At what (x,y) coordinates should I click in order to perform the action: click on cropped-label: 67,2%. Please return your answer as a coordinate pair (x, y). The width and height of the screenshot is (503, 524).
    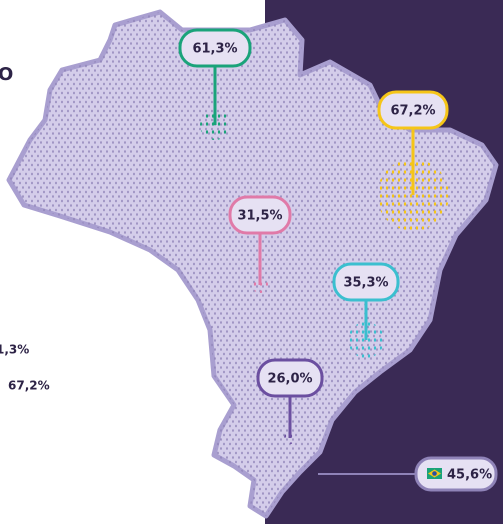
    Looking at the image, I should click on (29, 386).